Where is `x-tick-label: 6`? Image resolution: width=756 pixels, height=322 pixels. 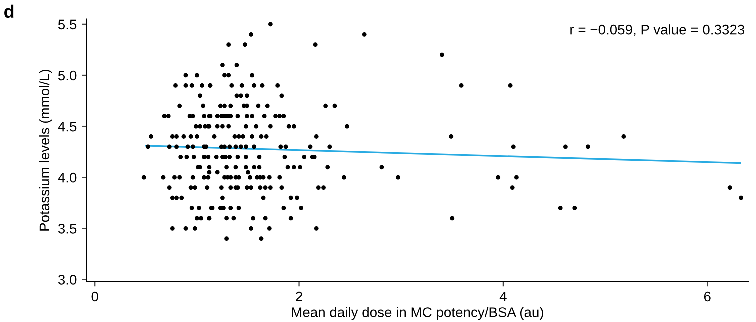
x-tick-label: 6 is located at coordinates (707, 297).